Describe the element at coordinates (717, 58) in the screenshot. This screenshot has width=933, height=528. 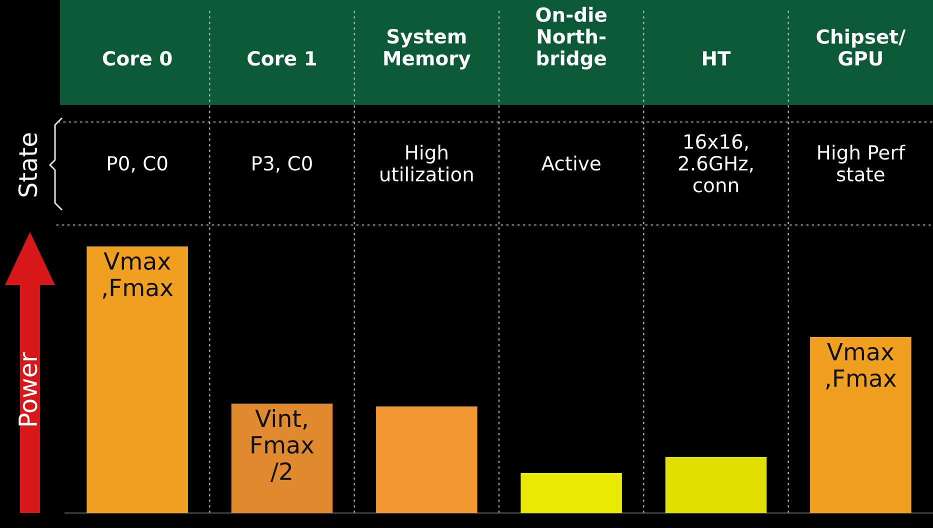
I see `x-tick-label: HT` at that location.